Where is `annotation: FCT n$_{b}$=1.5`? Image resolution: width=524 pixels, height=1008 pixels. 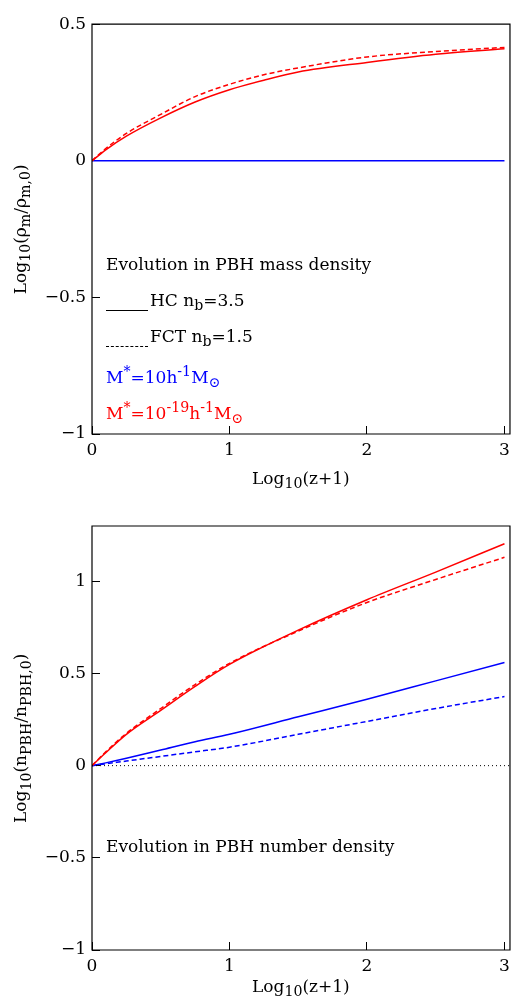 annotation: FCT n$_{b}$=1.5 is located at coordinates (201, 338).